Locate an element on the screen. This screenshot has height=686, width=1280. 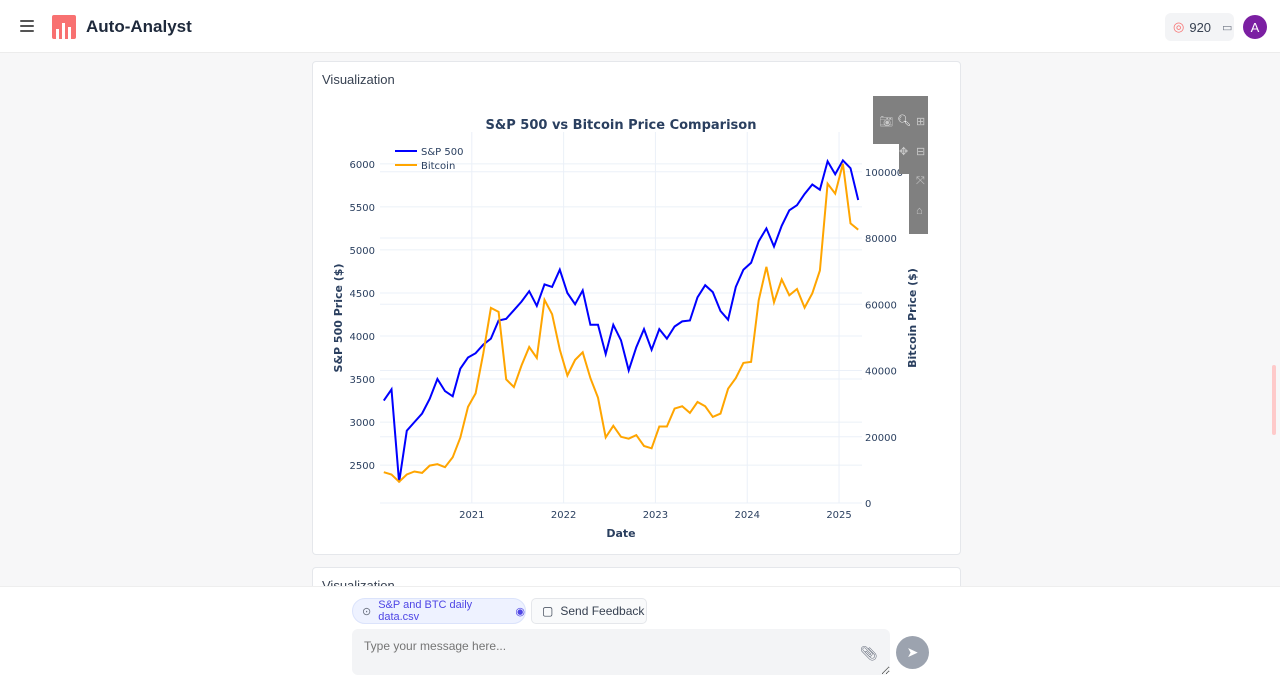
legend-label: Bitcoin is located at coordinates (438, 166).